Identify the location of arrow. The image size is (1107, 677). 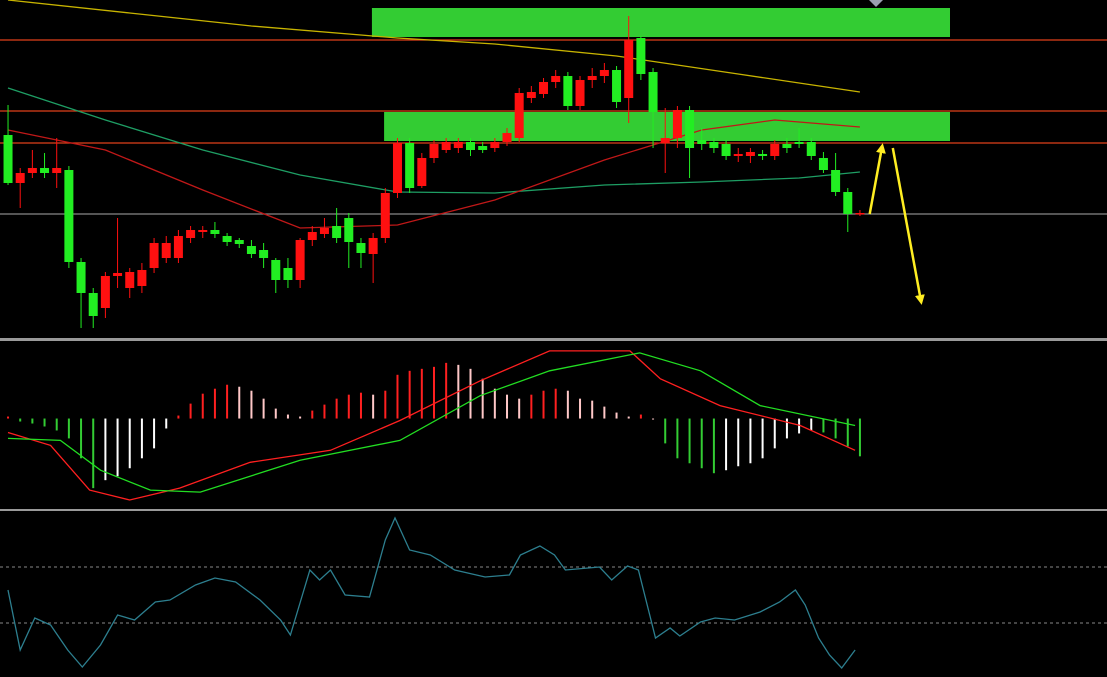
(877, 179).